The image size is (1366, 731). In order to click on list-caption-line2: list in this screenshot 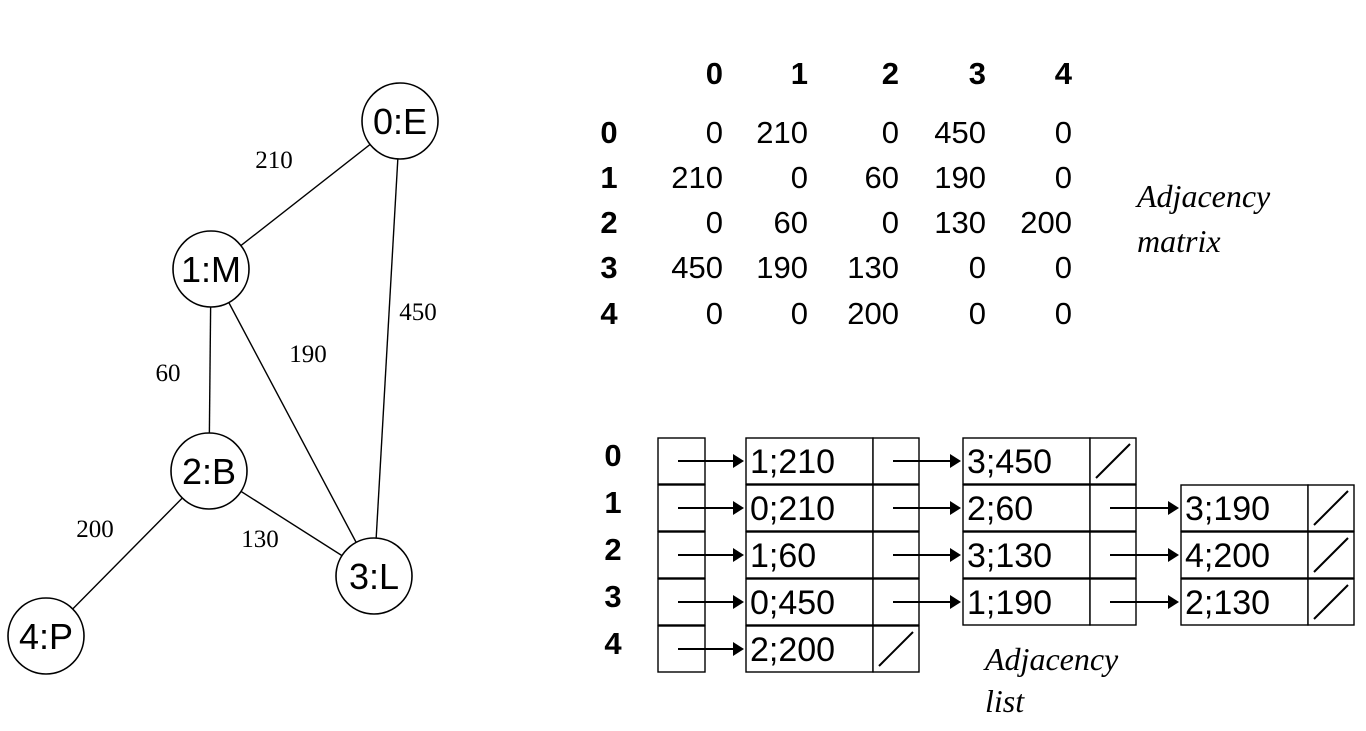, I will do `click(1005, 701)`.